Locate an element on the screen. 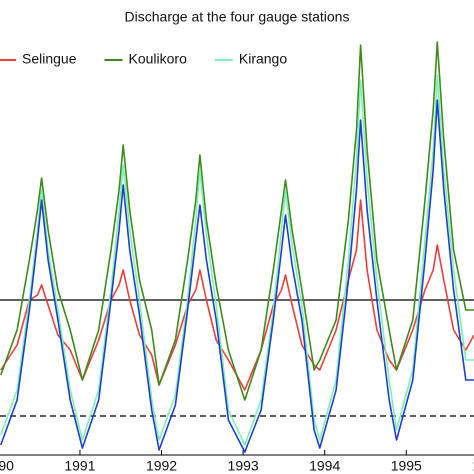 This screenshot has height=474, width=474. x-tick-label: 1990 is located at coordinates (7, 466).